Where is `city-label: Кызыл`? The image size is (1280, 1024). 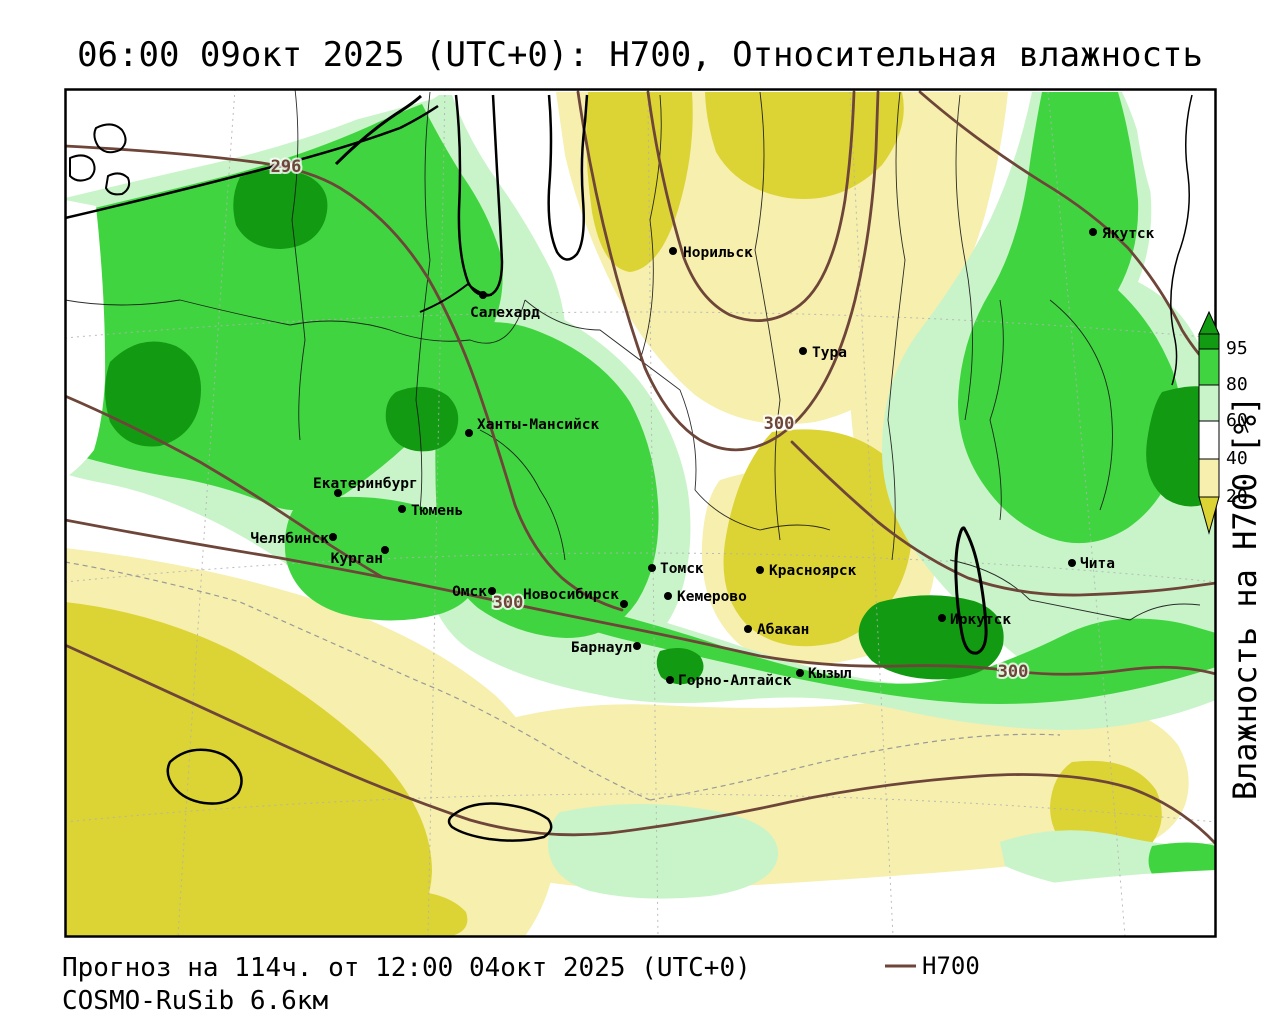
city-label: Кызыл is located at coordinates (830, 674).